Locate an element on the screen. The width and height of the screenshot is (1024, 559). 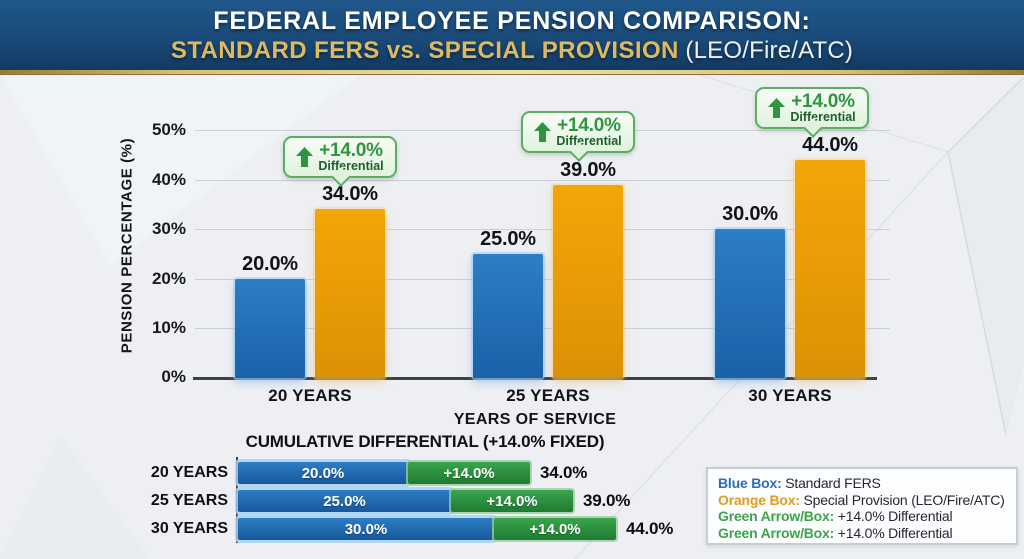
y-tick-50: 50% is located at coordinates (168, 129).